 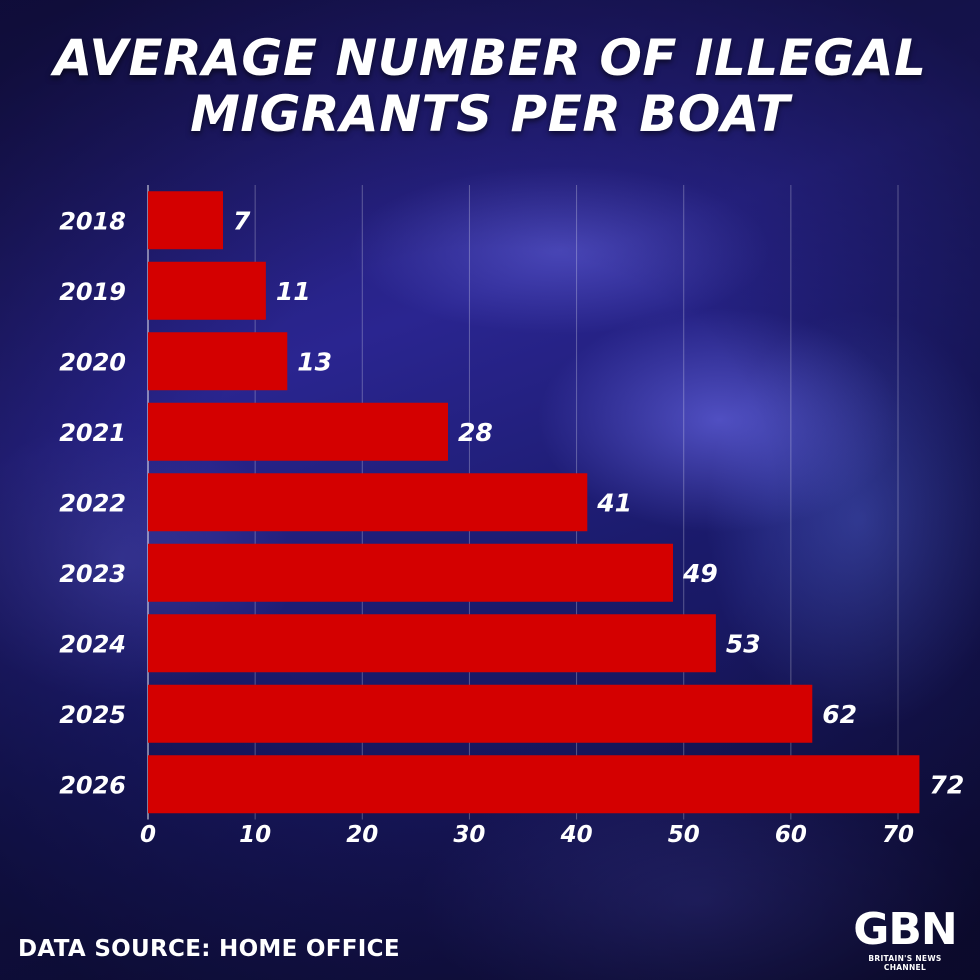 I want to click on bar-2023, so click(x=410, y=572).